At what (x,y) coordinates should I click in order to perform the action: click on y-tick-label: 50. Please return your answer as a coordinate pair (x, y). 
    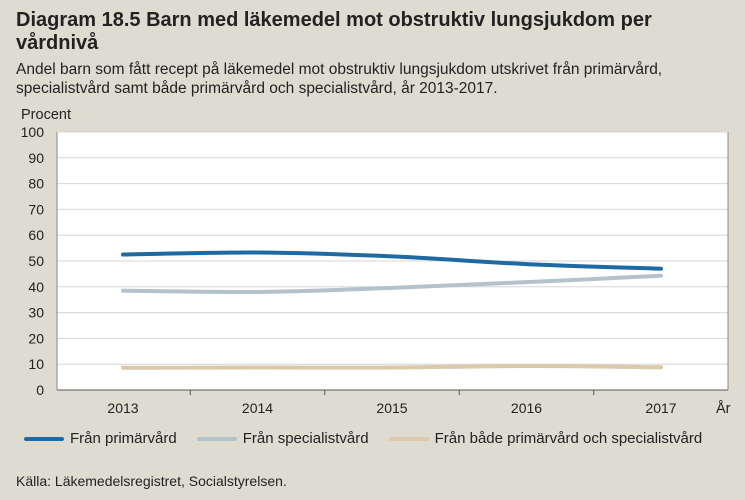
    Looking at the image, I should click on (36, 261).